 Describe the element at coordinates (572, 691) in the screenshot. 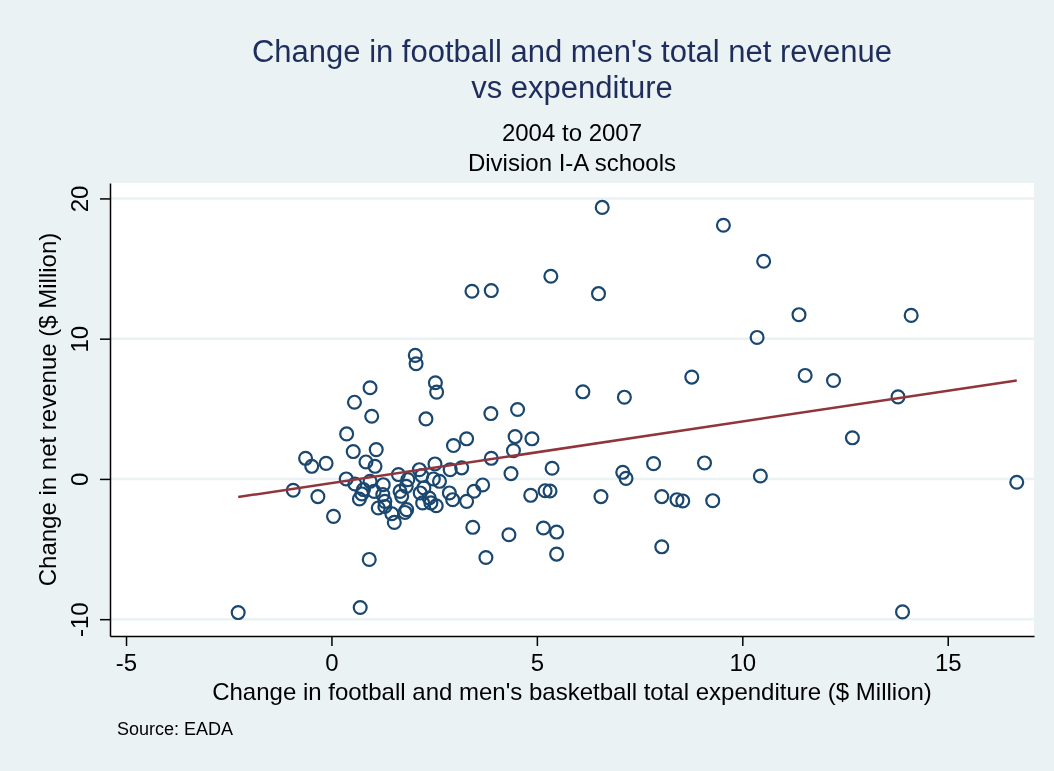

I see `x-axis-title: Change in football and men's basketball total expenditure ($ Million)` at that location.